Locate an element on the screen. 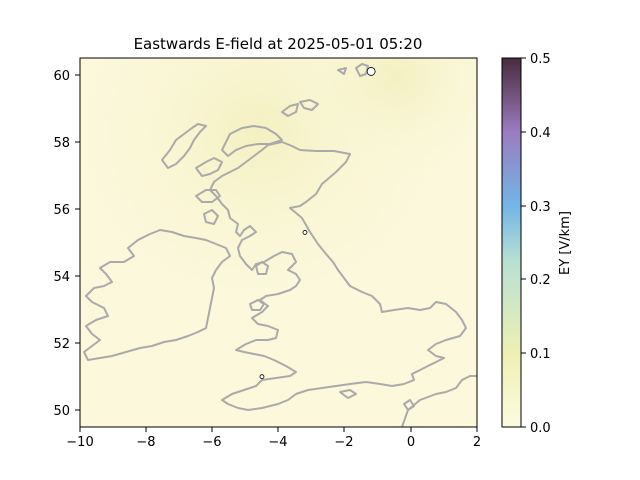 This screenshot has width=640, height=480. x-tick-label: −8 is located at coordinates (145, 442).